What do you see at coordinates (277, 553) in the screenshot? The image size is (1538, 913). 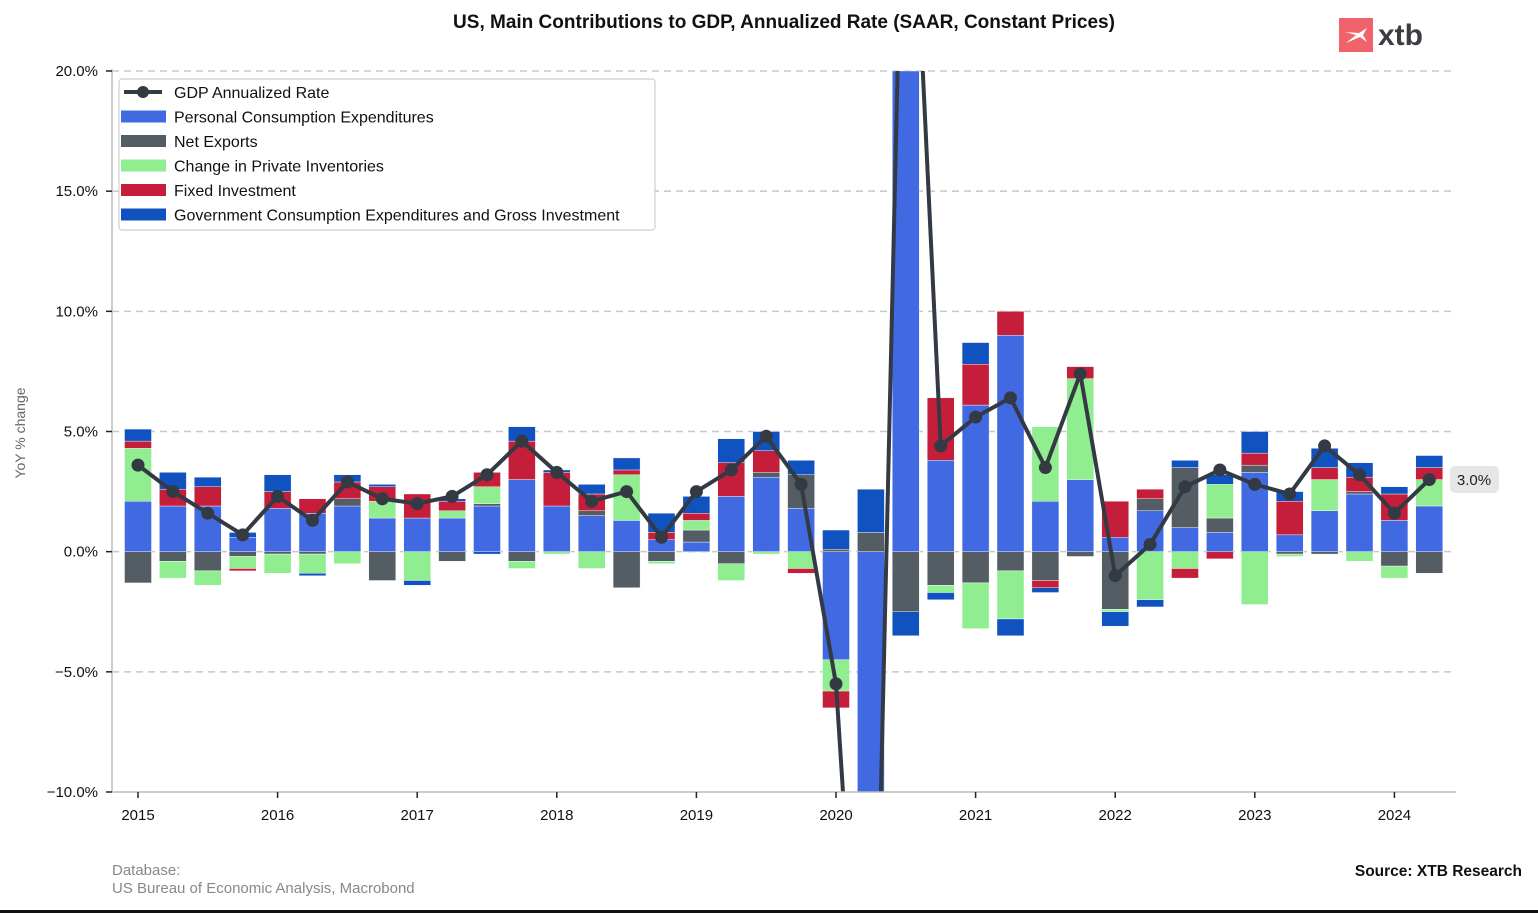 I see `bar-segment-net-exports-2016Q1` at bounding box center [277, 553].